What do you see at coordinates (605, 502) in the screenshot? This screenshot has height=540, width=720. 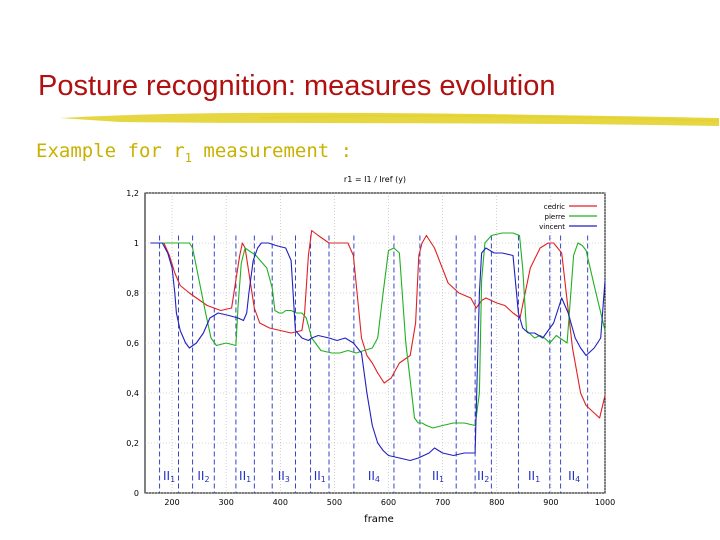 I see `x-tick-label: 1000` at bounding box center [605, 502].